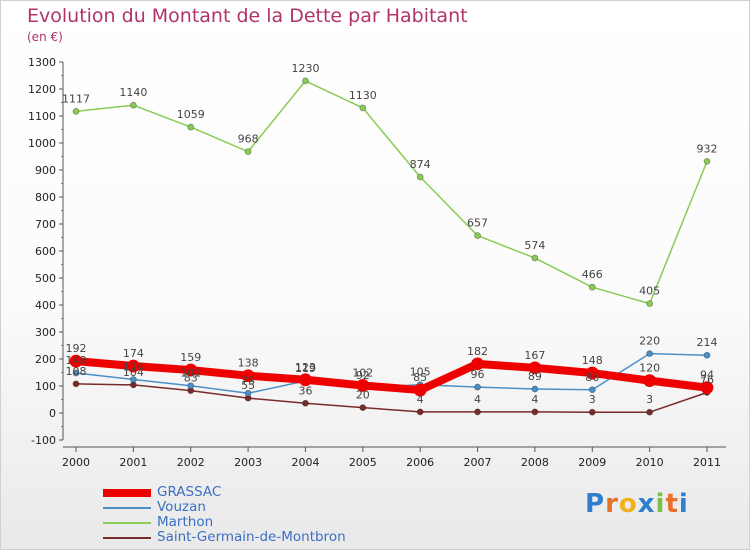 The height and width of the screenshot is (550, 750). What do you see at coordinates (478, 374) in the screenshot?
I see `data-label-vouzan: 96` at bounding box center [478, 374].